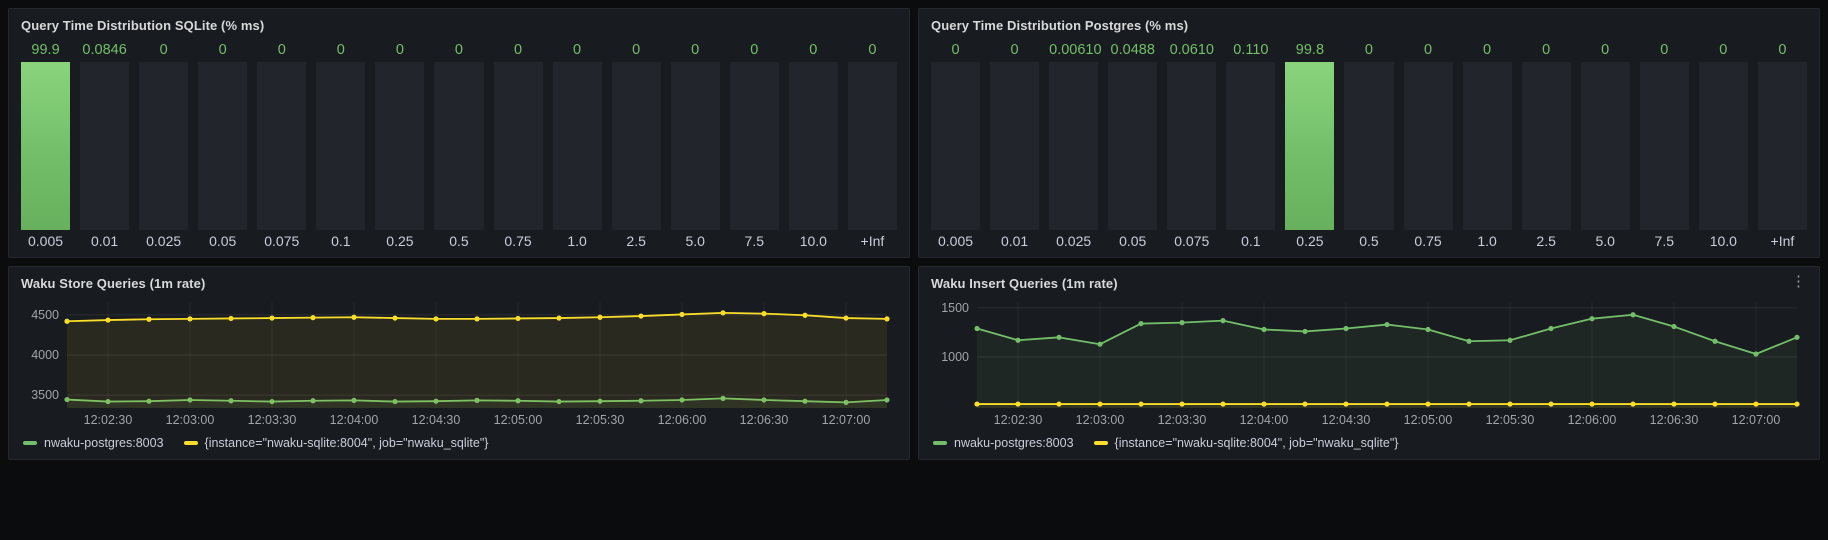  Describe the element at coordinates (46, 145) in the screenshot. I see `histogram-bucket: 99.9 0.005` at that location.